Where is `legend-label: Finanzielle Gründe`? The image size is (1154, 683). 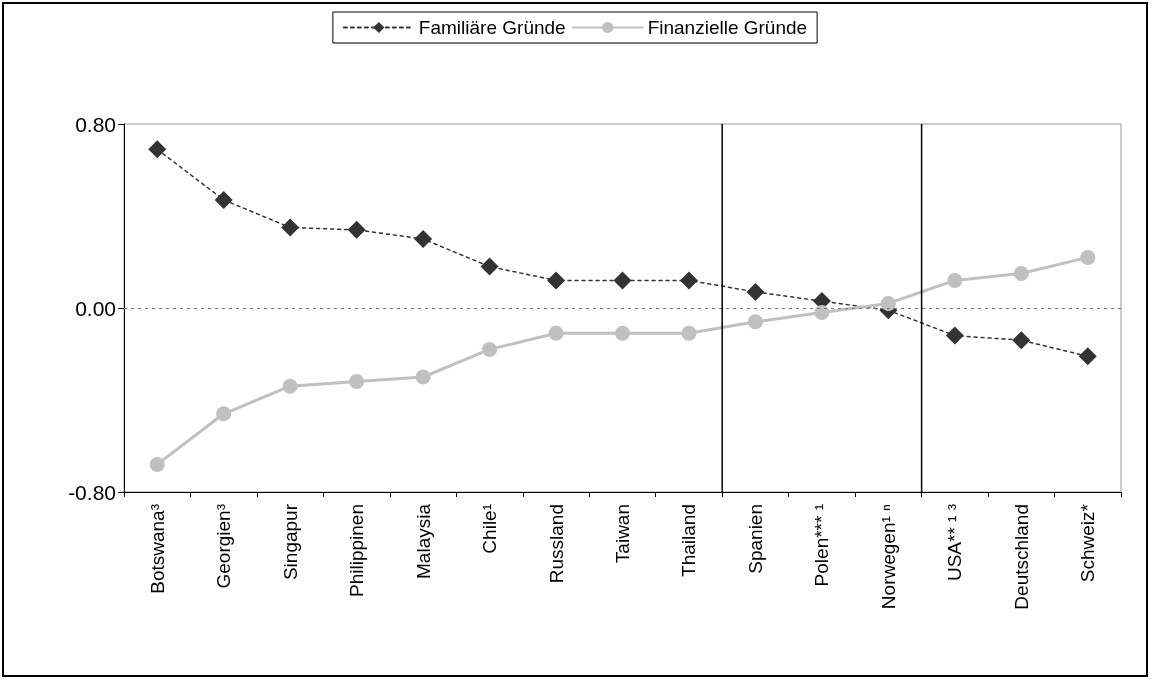
legend-label: Finanzielle Gründe is located at coordinates (727, 27).